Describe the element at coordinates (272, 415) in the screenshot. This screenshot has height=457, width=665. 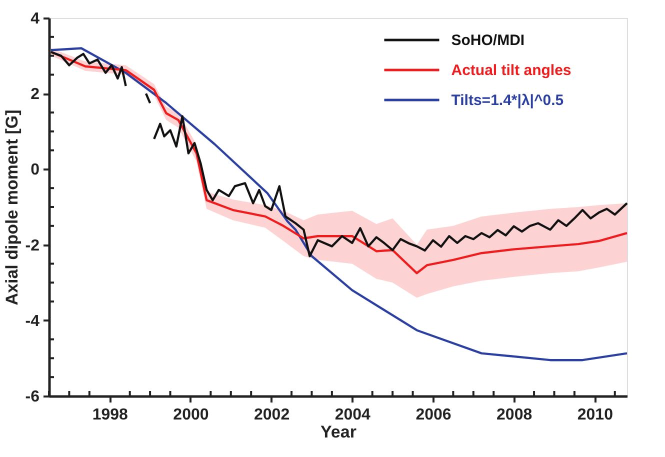
I see `x-tick-label: 2002` at that location.